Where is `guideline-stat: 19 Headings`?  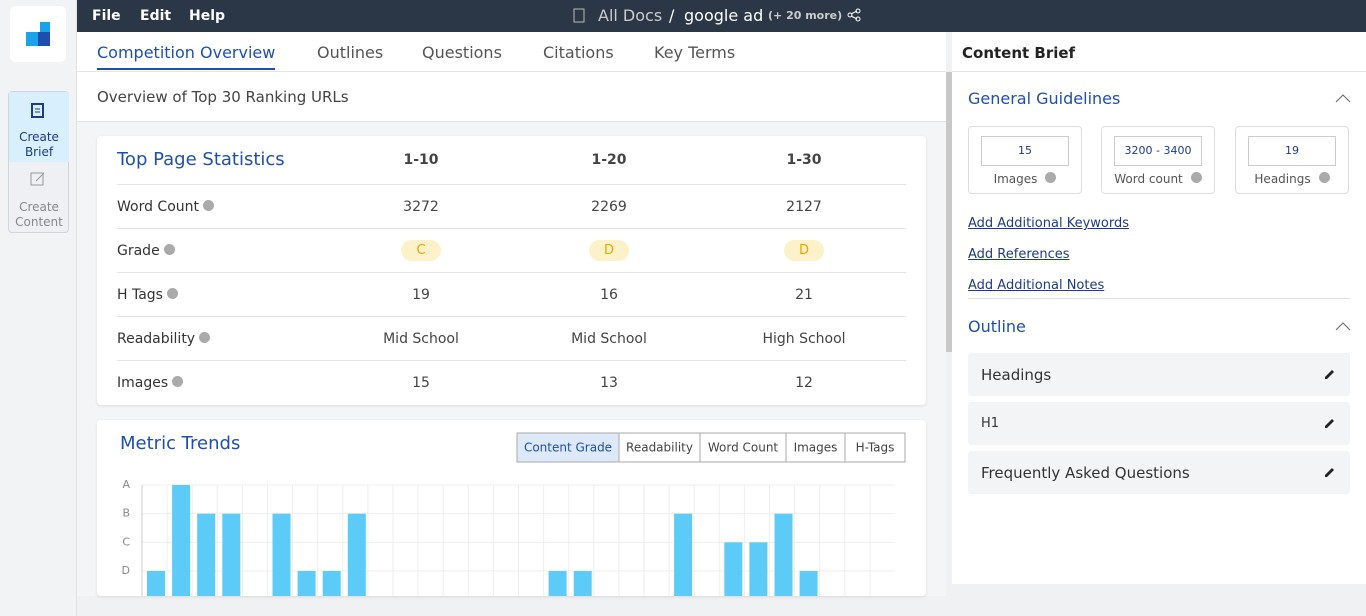
guideline-stat: 19 Headings is located at coordinates (1292, 160).